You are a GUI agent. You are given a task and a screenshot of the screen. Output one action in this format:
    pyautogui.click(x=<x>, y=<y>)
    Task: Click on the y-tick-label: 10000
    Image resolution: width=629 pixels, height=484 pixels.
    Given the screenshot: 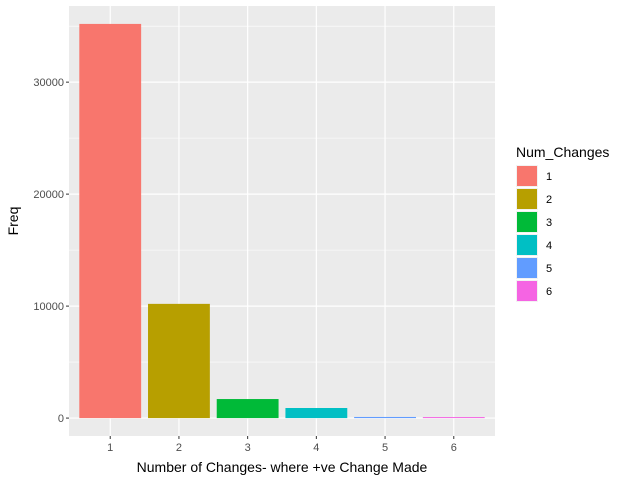 What is the action you would take?
    pyautogui.click(x=48, y=307)
    